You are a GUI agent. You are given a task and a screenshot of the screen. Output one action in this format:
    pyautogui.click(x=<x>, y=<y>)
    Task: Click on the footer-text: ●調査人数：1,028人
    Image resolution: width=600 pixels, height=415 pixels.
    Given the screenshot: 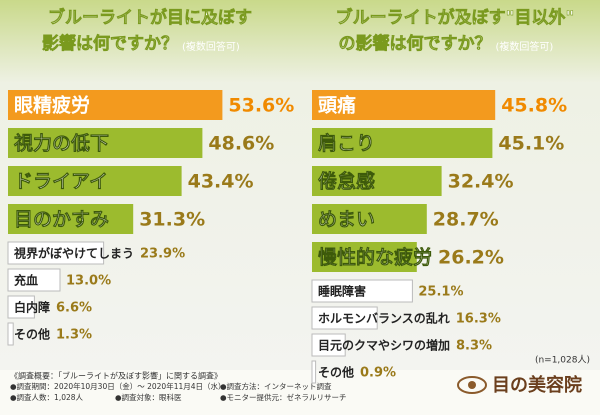 What is the action you would take?
    pyautogui.click(x=47, y=397)
    